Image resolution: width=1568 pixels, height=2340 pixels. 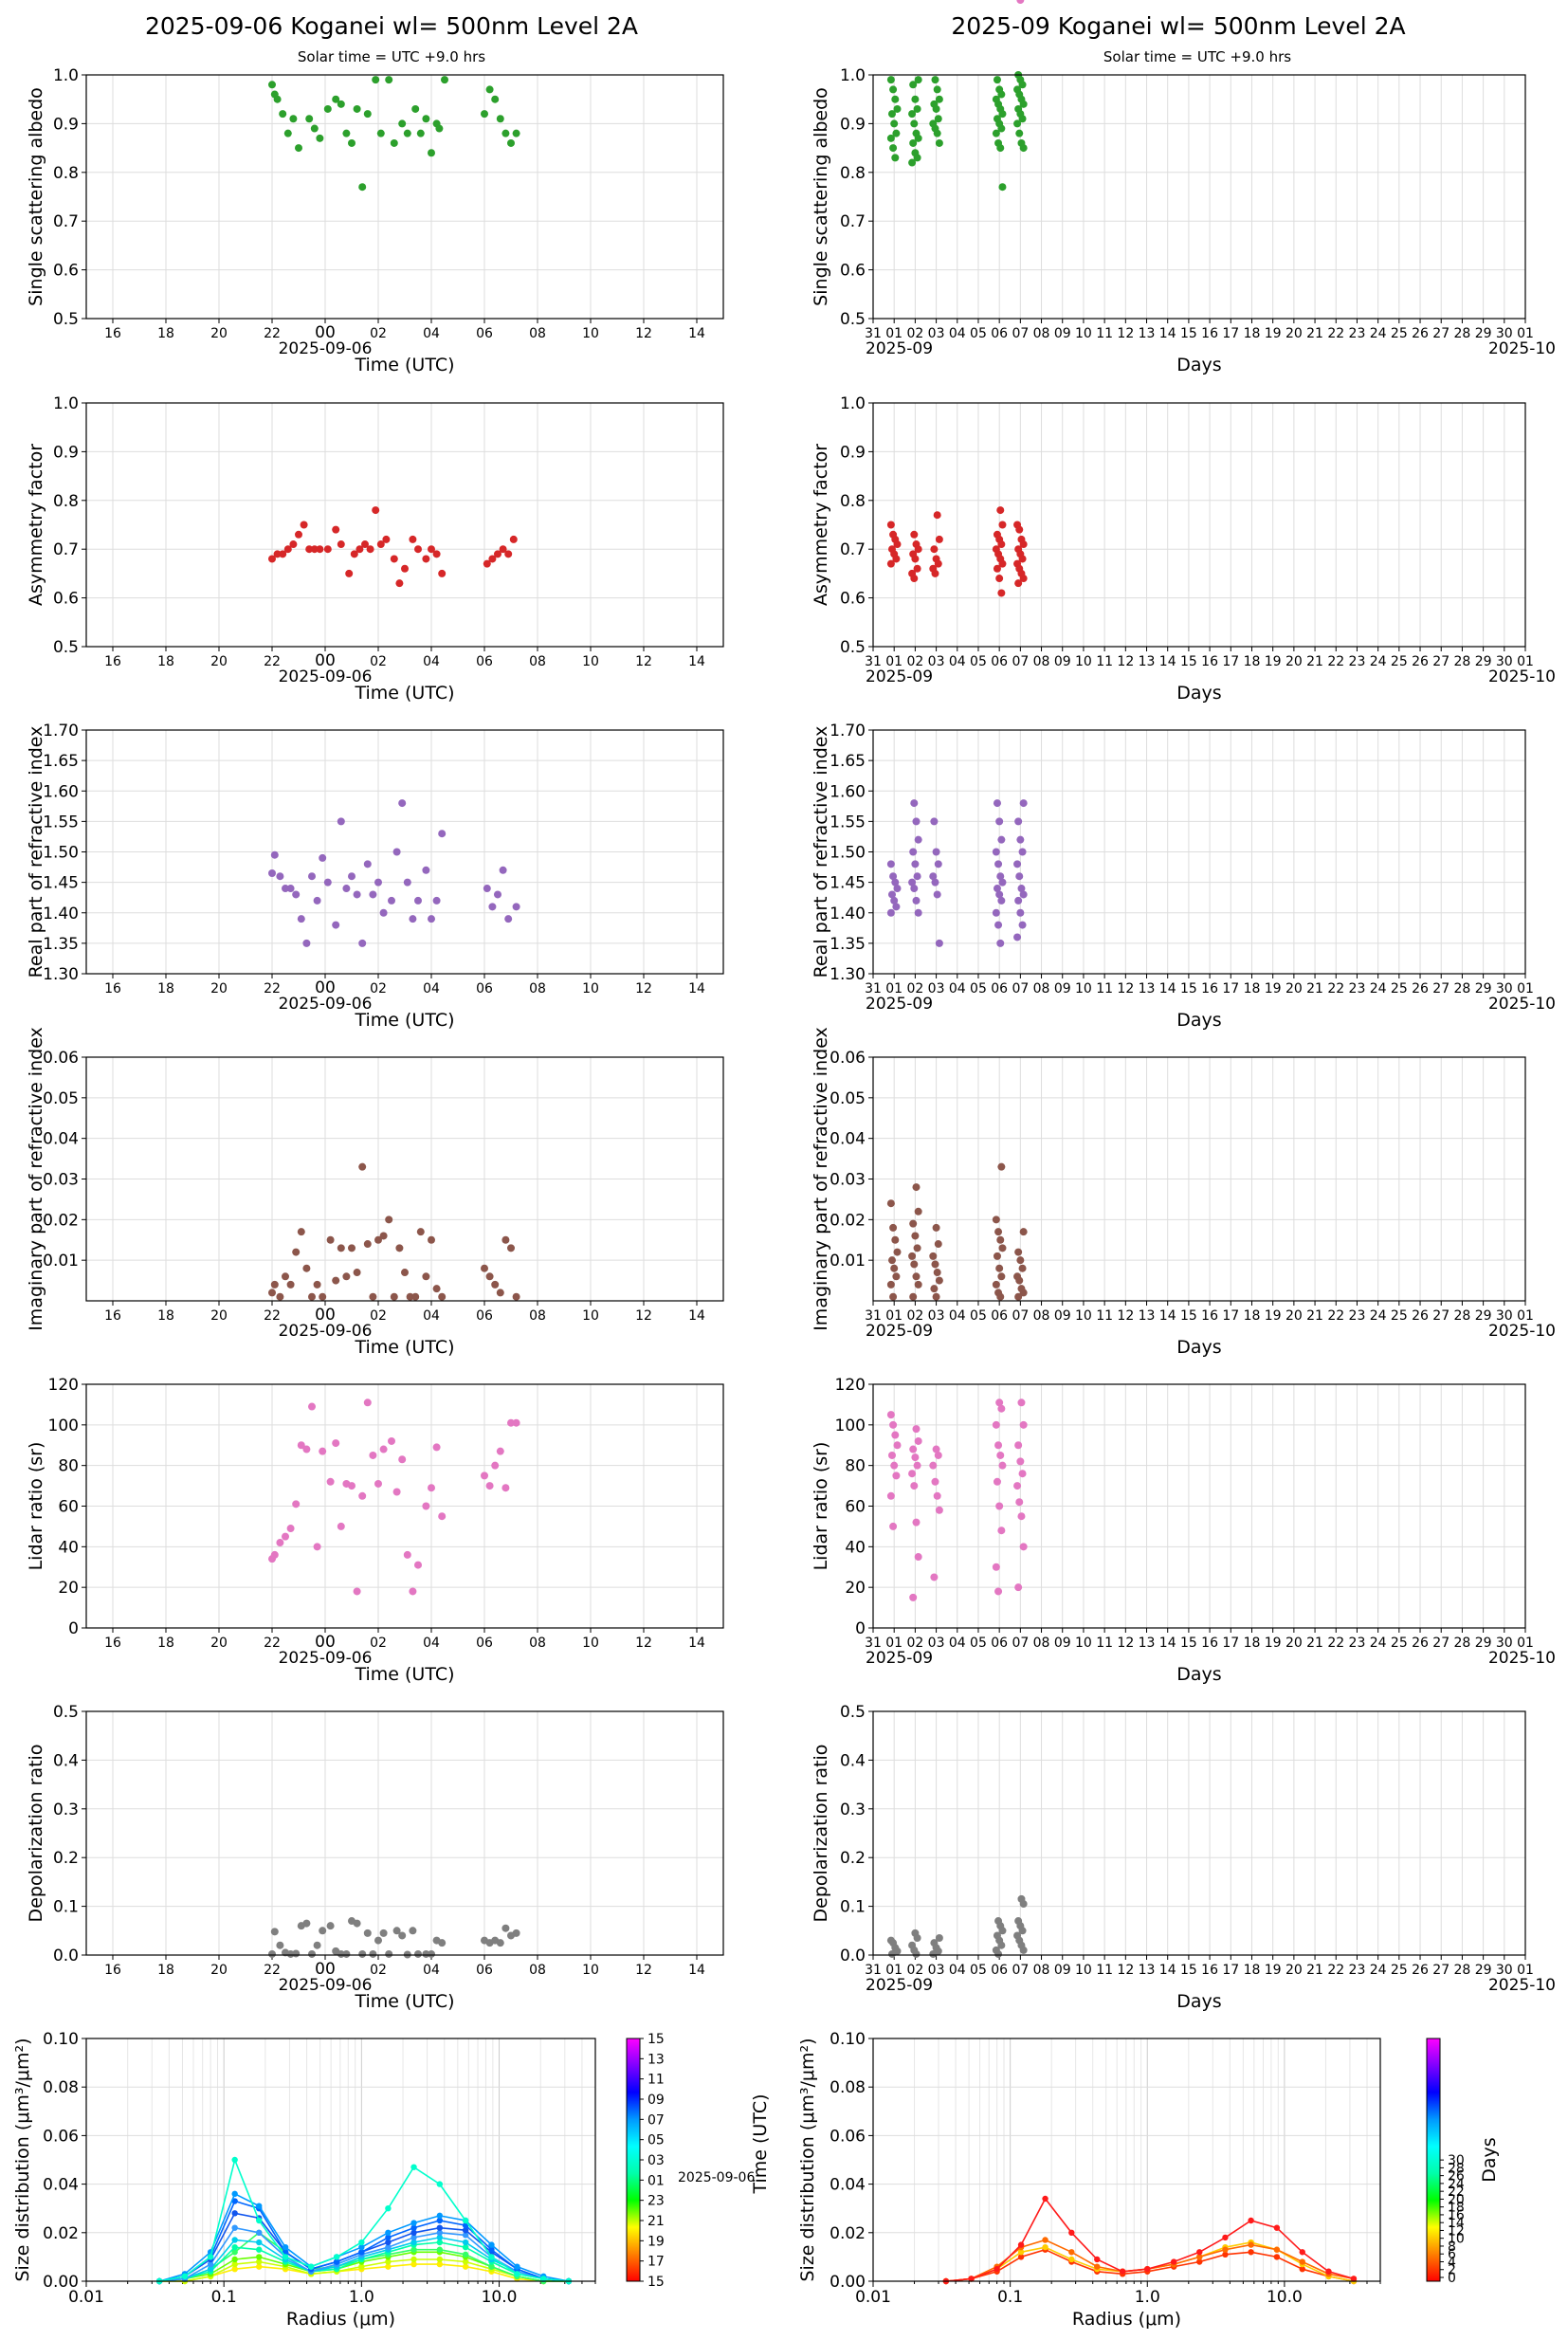 I want to click on sd_daily-ytick-label: 0.00, so click(x=61, y=2282).